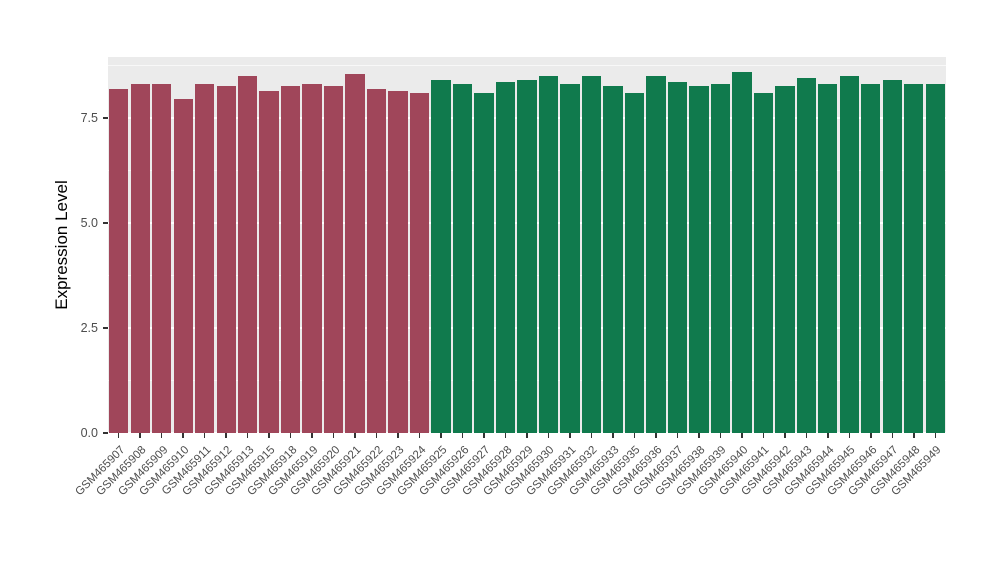 The height and width of the screenshot is (580, 1000). What do you see at coordinates (269, 261) in the screenshot?
I see `bar-GSM465915` at bounding box center [269, 261].